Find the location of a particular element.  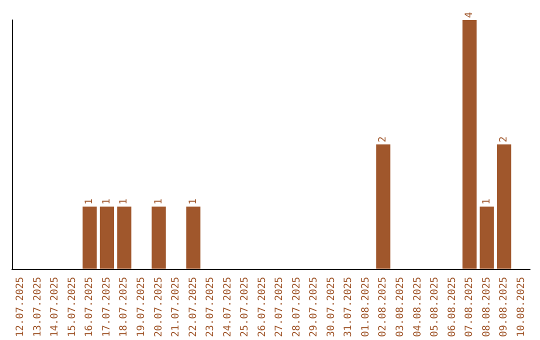

x-tick-label: 27.07.2025 is located at coordinates (280, 307).